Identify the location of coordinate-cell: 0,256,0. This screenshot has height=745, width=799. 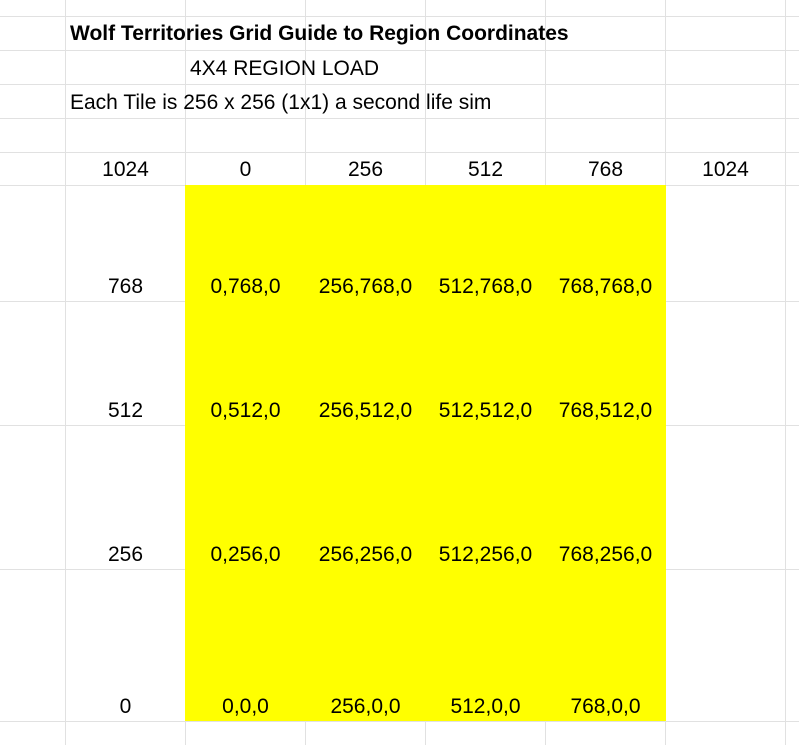
(245, 554).